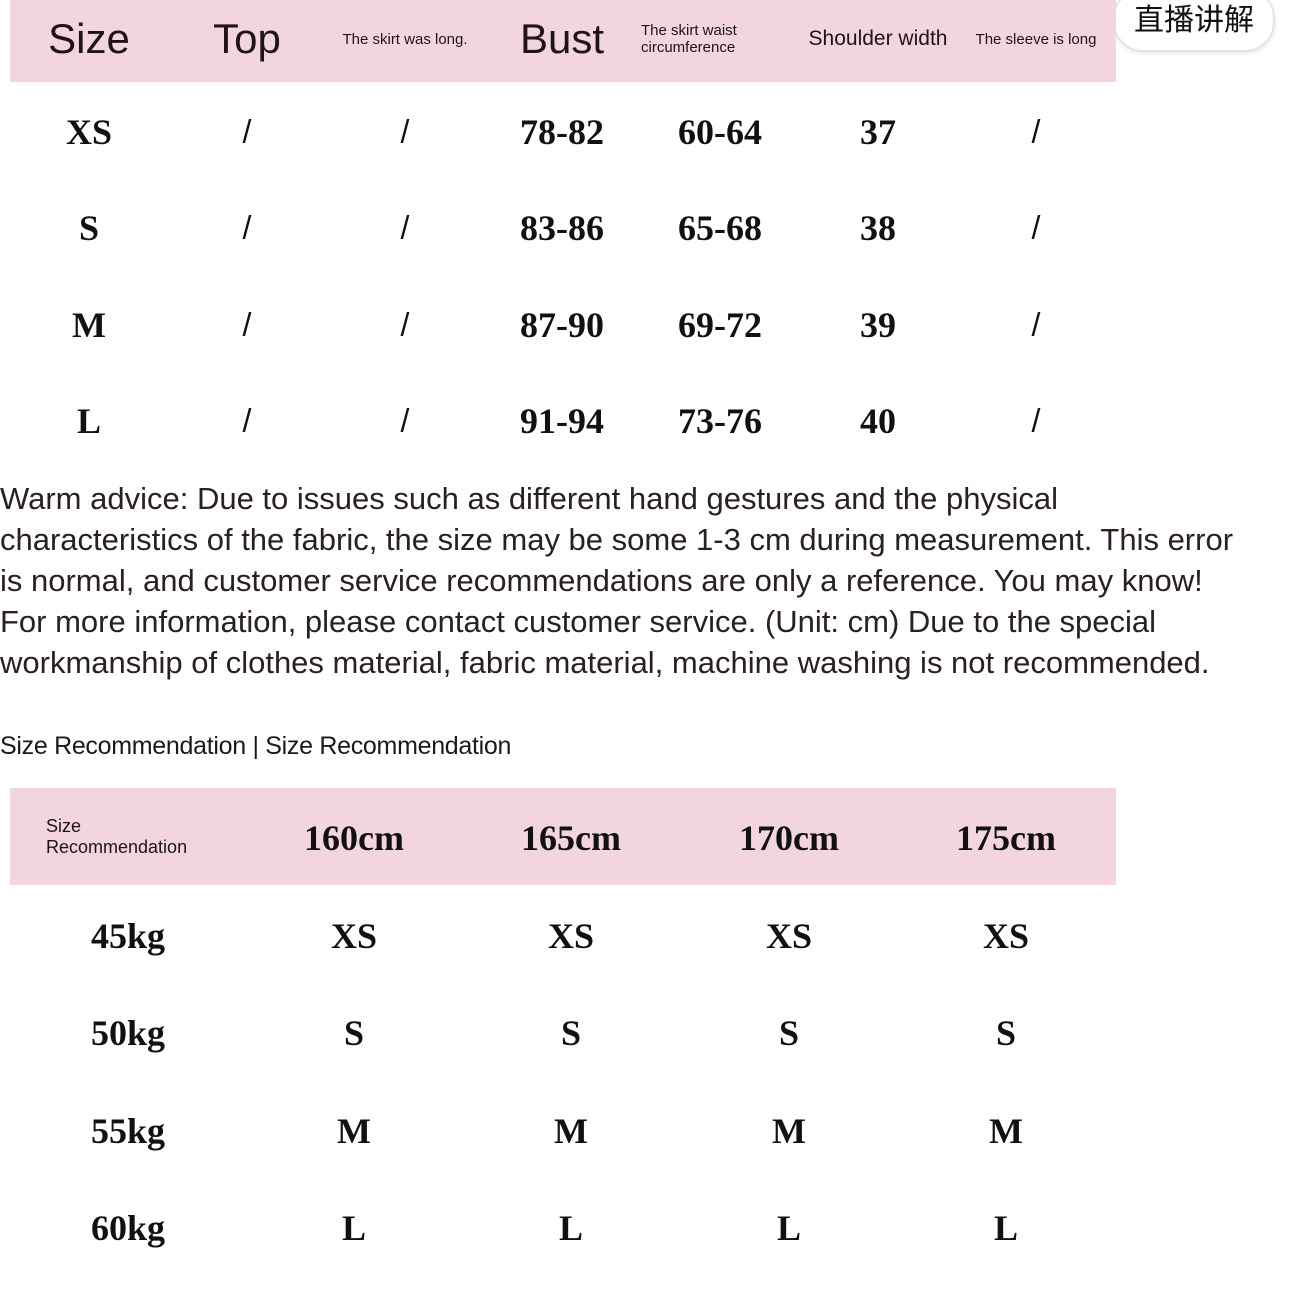 The height and width of the screenshot is (1316, 1290). I want to click on weight-label: 60kg, so click(128, 1228).